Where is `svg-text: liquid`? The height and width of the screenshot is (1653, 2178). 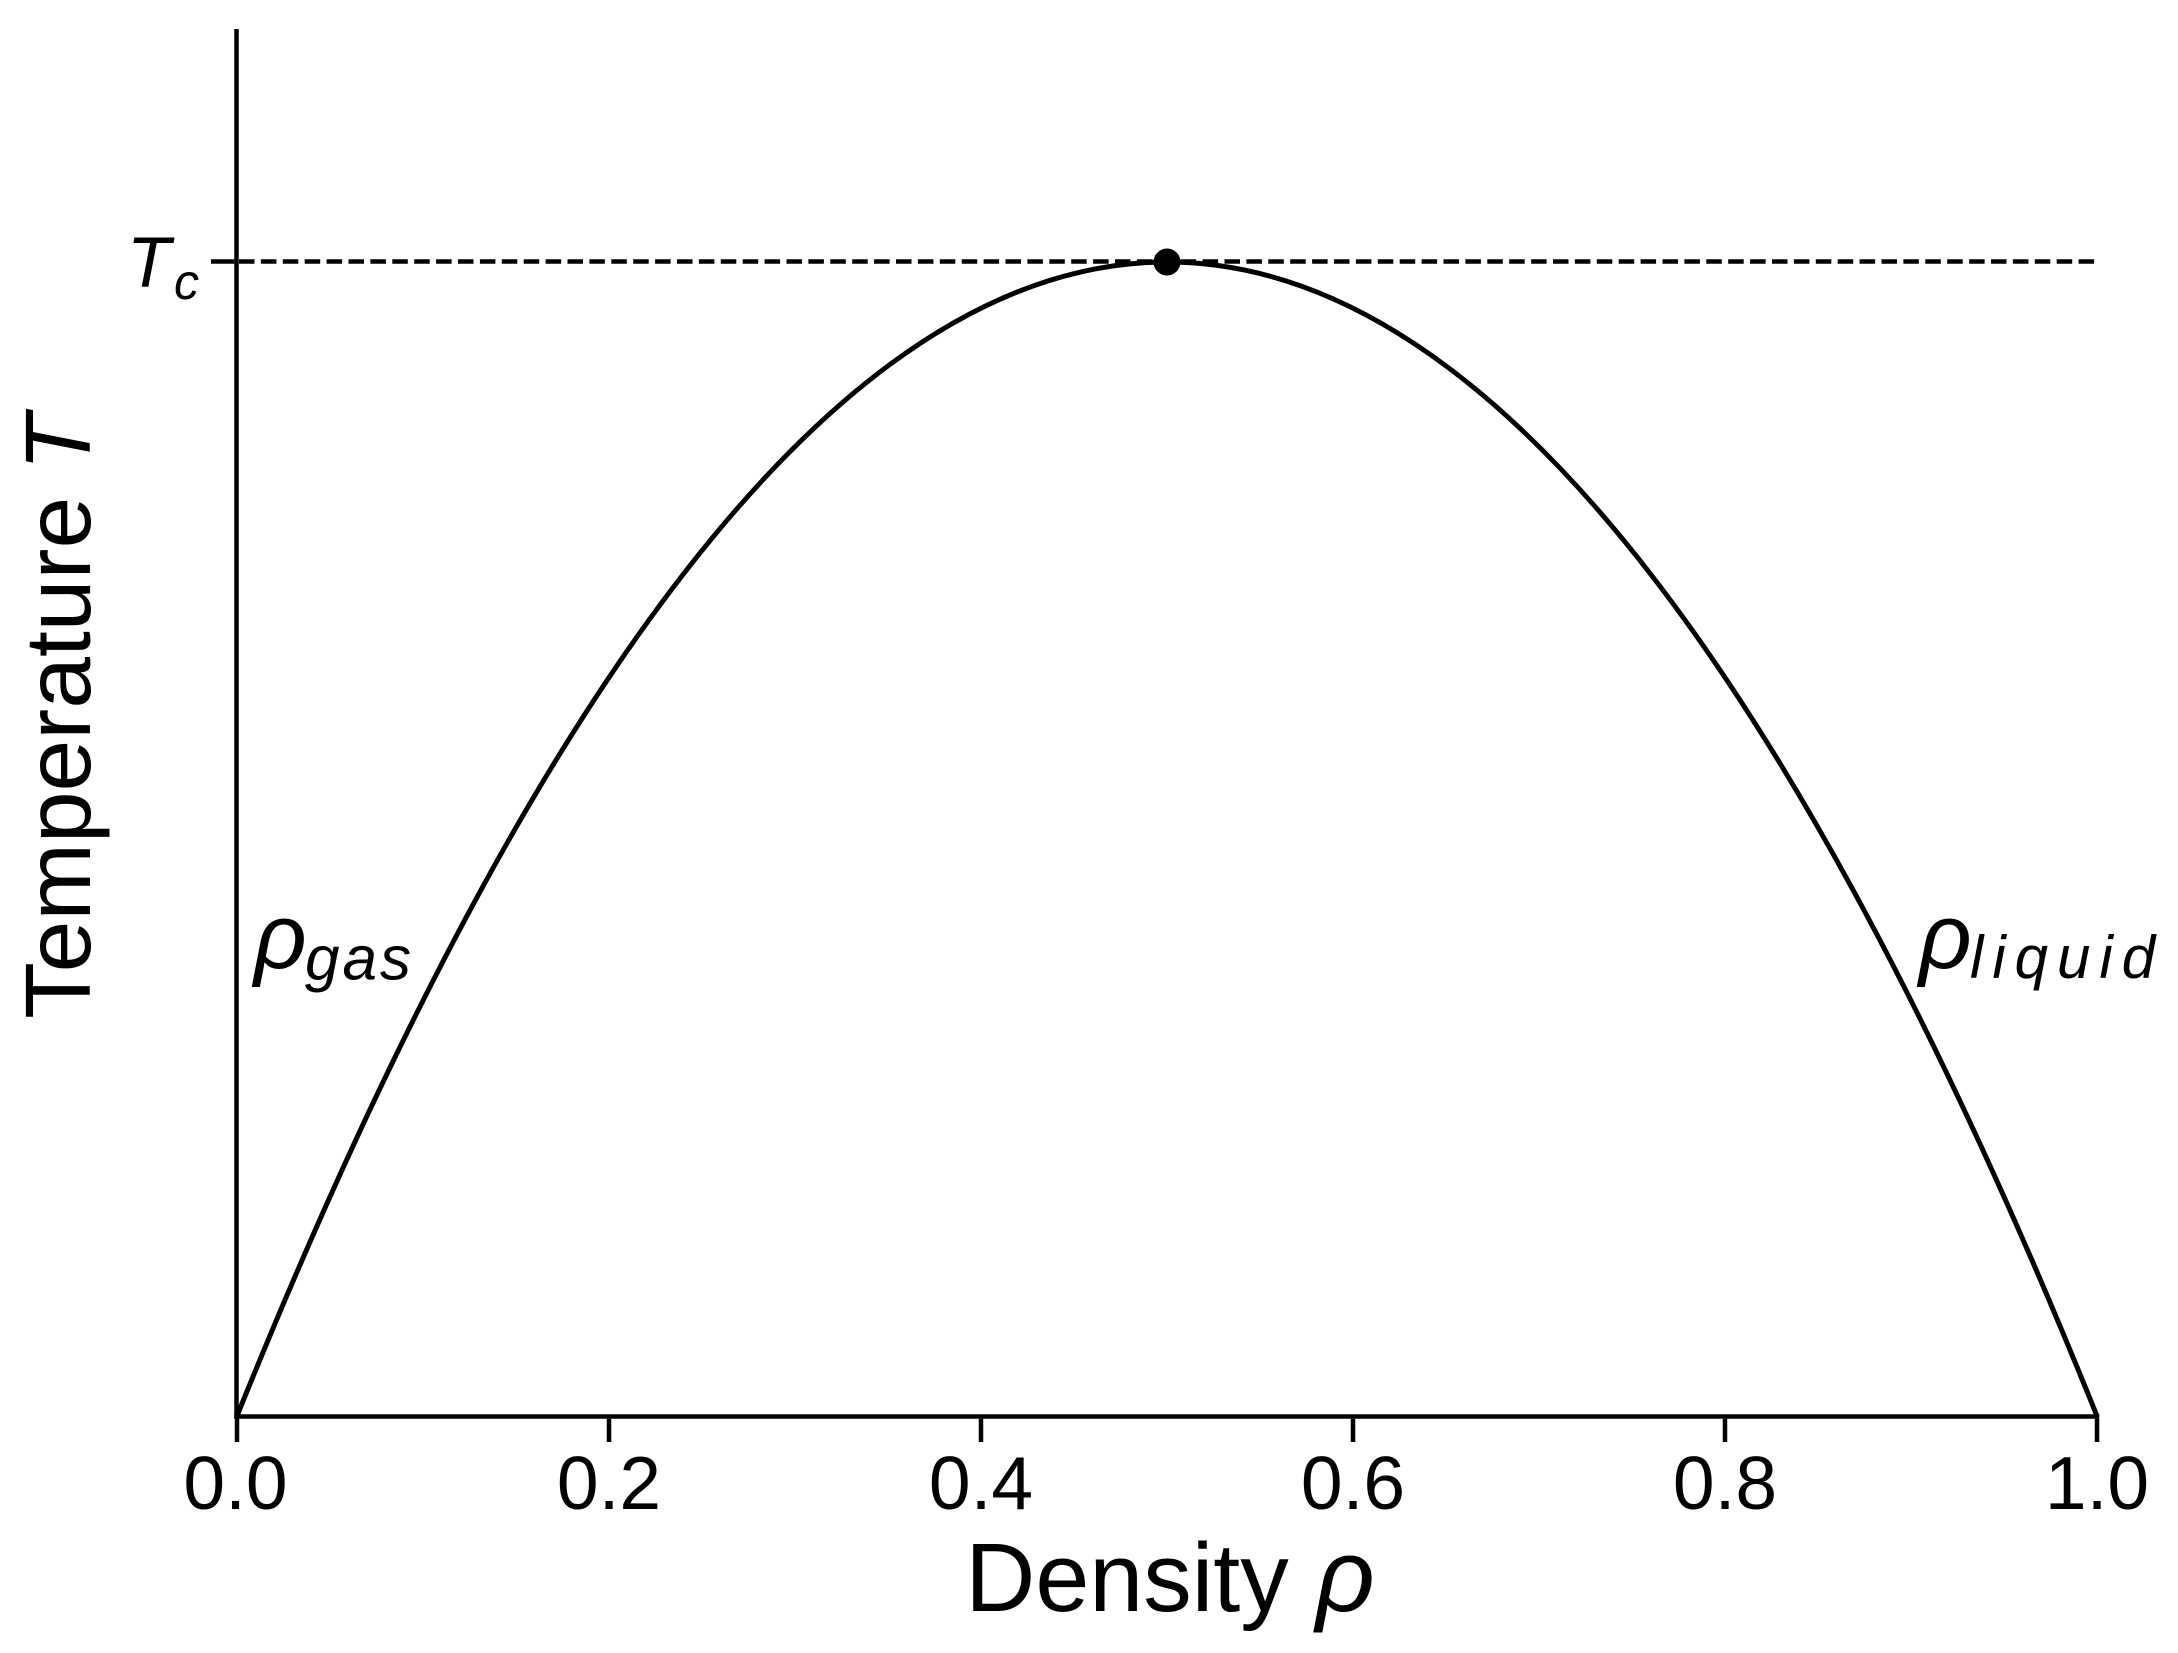 svg-text: liquid is located at coordinates (2067, 957).